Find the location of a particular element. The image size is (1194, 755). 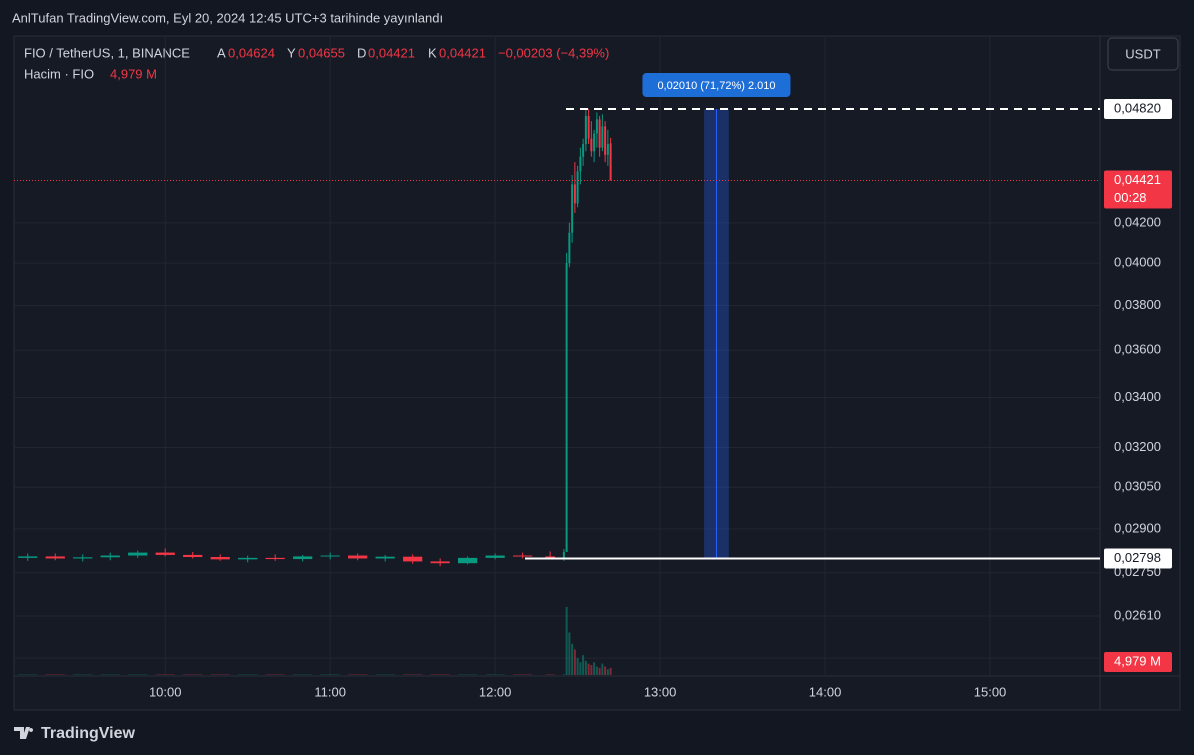

x-tick-label: 15:00 is located at coordinates (990, 691).